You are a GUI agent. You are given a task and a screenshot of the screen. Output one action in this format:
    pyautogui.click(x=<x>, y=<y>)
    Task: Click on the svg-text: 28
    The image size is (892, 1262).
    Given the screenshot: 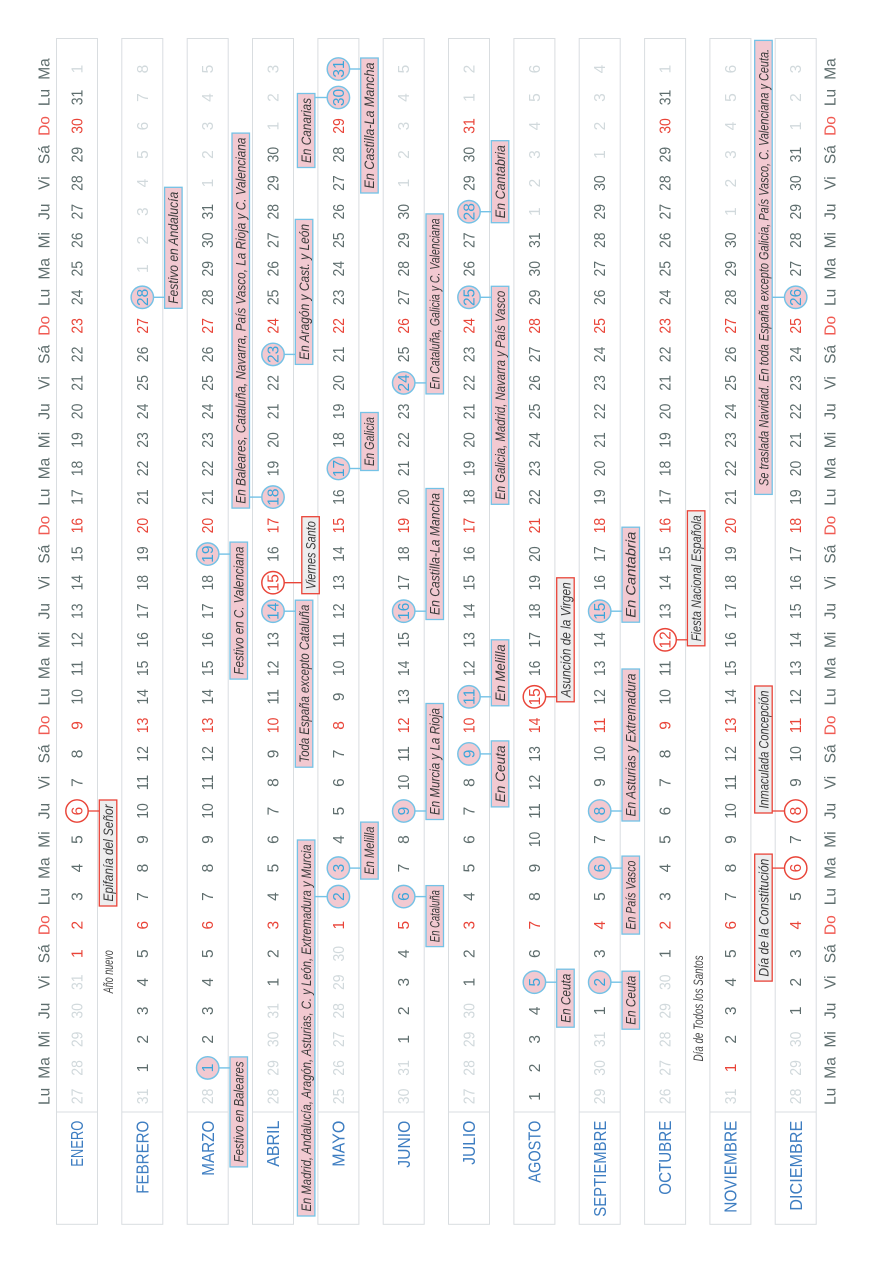 What is the action you would take?
    pyautogui.click(x=77, y=1068)
    